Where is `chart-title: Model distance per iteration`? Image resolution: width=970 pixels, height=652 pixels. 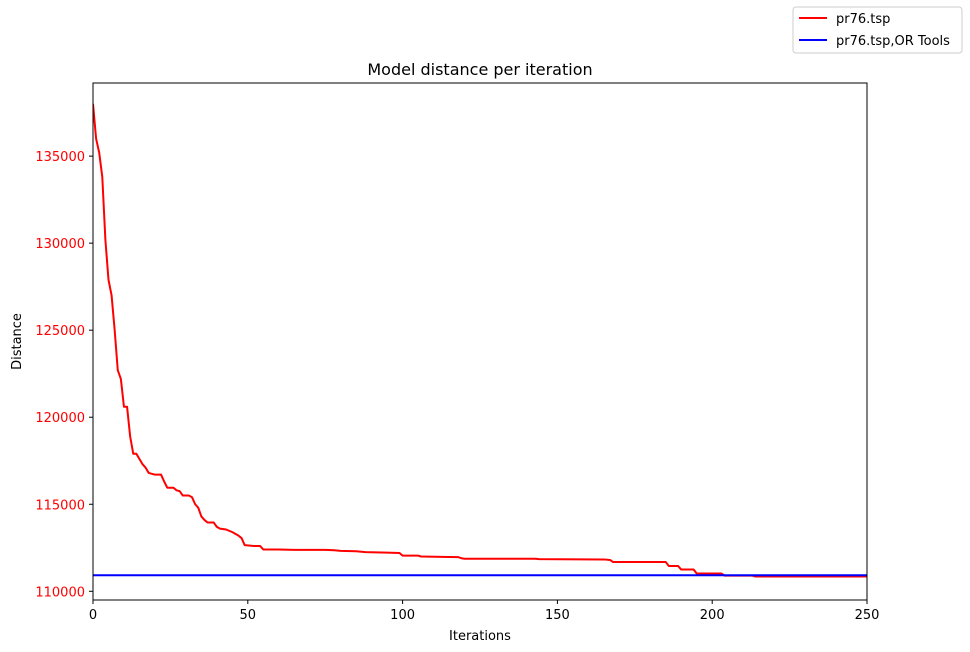 chart-title: Model distance per iteration is located at coordinates (479, 69).